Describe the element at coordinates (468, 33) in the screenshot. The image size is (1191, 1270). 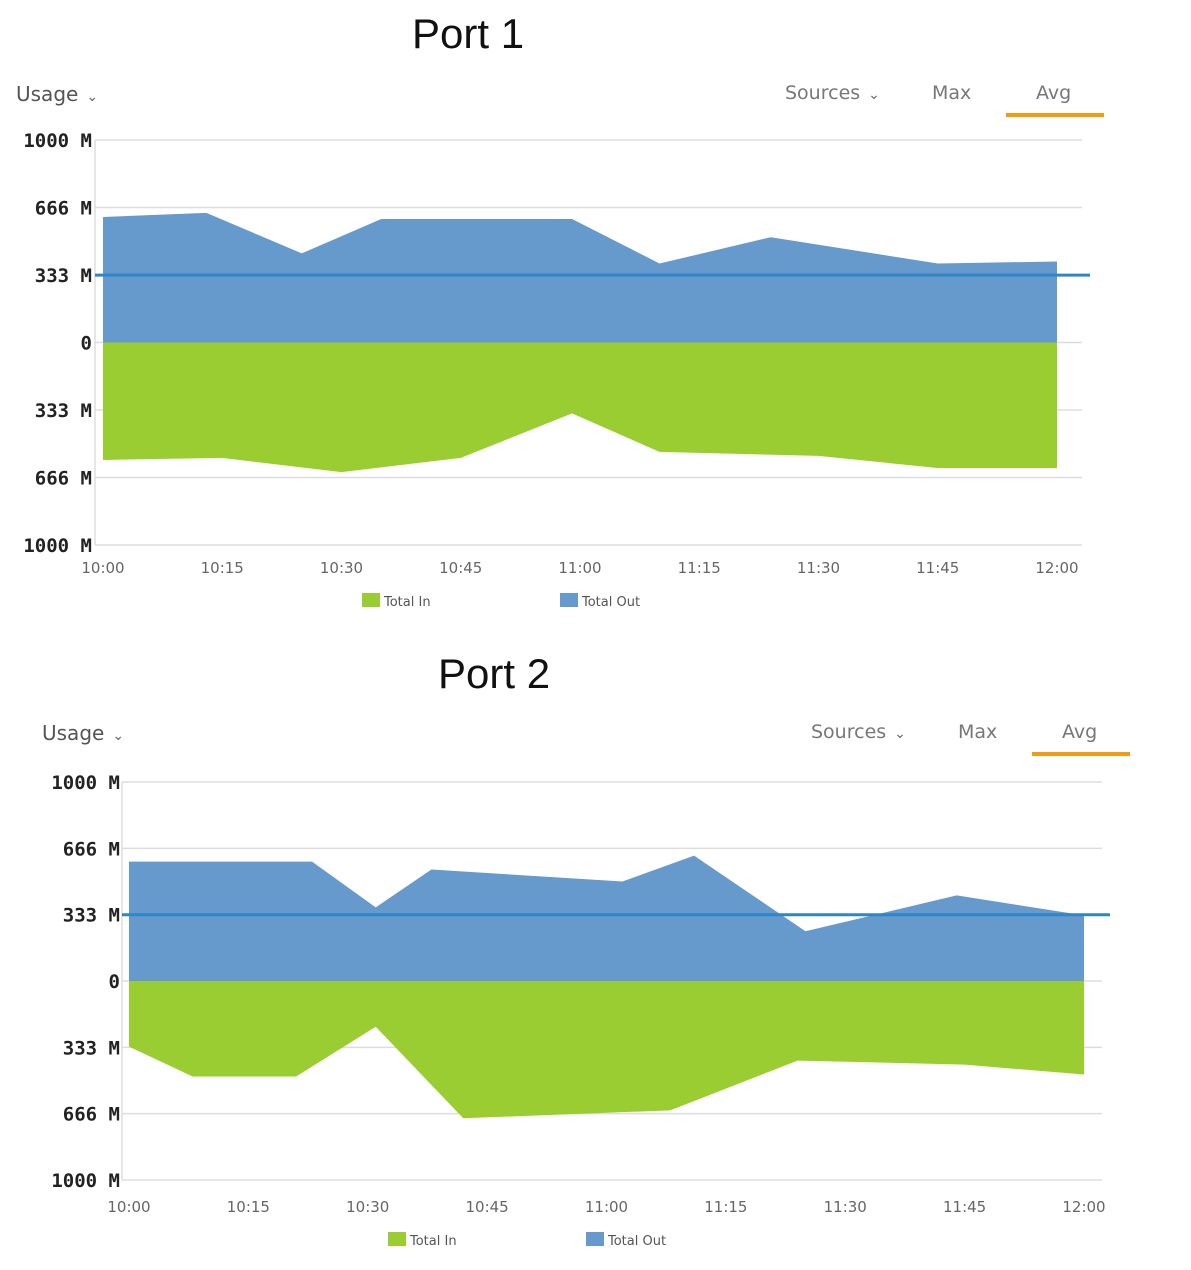
I see `chart-title: Port 1` at that location.